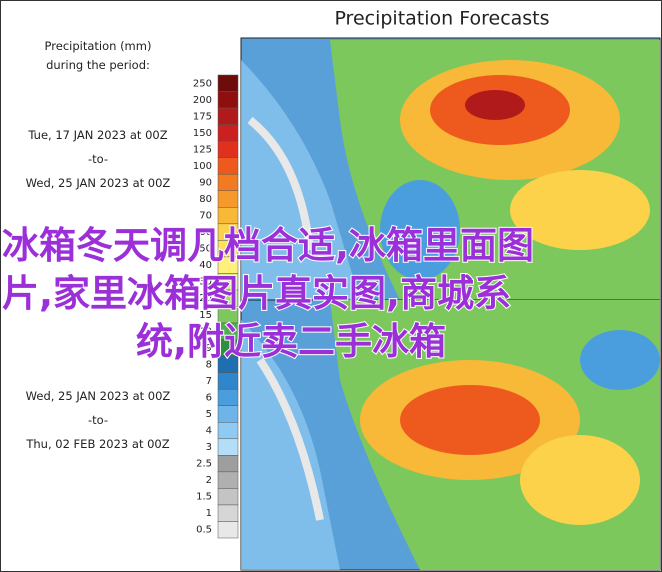  Describe the element at coordinates (209, 414) in the screenshot. I see `colorbar-label: 5` at that location.